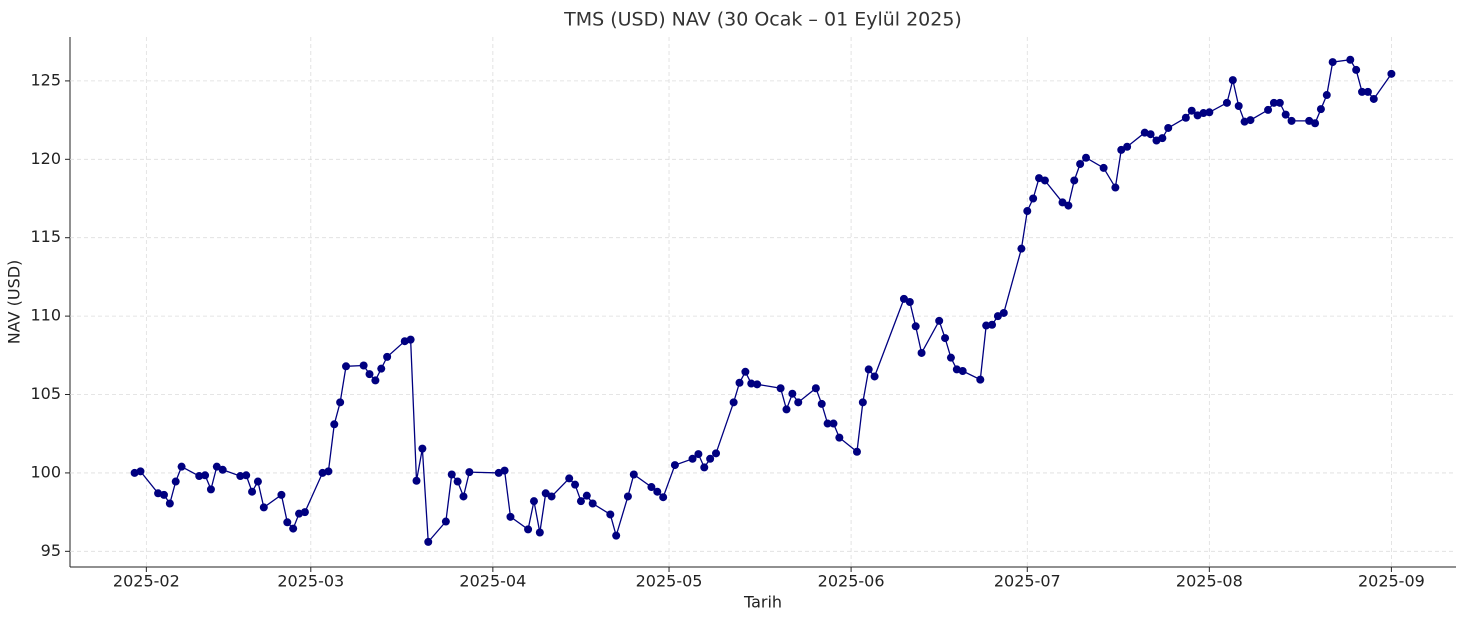 The width and height of the screenshot is (1466, 622). I want to click on chart-title: TMS (USD) NAV (30 Ocak – 01 Eylül 2025), so click(762, 20).